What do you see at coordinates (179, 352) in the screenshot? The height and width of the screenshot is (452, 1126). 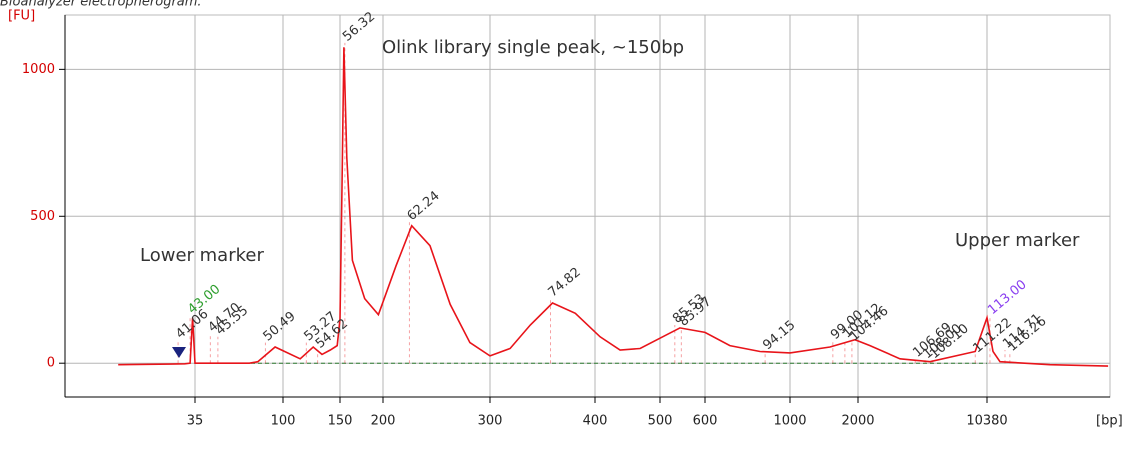 I see `marker-triangle` at bounding box center [179, 352].